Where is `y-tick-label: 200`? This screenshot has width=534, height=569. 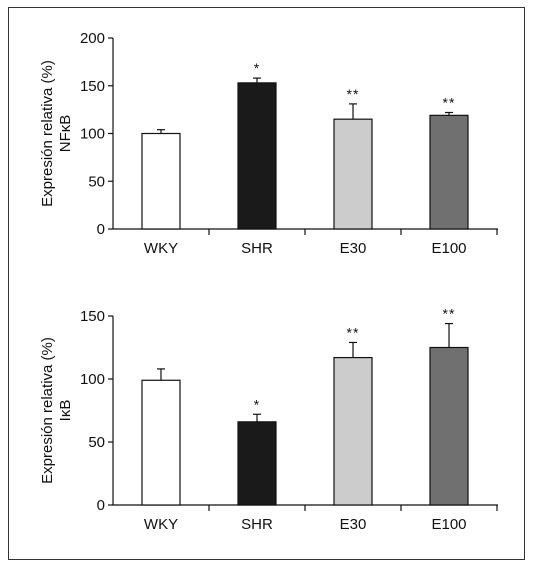
y-tick-label: 200 is located at coordinates (92, 38).